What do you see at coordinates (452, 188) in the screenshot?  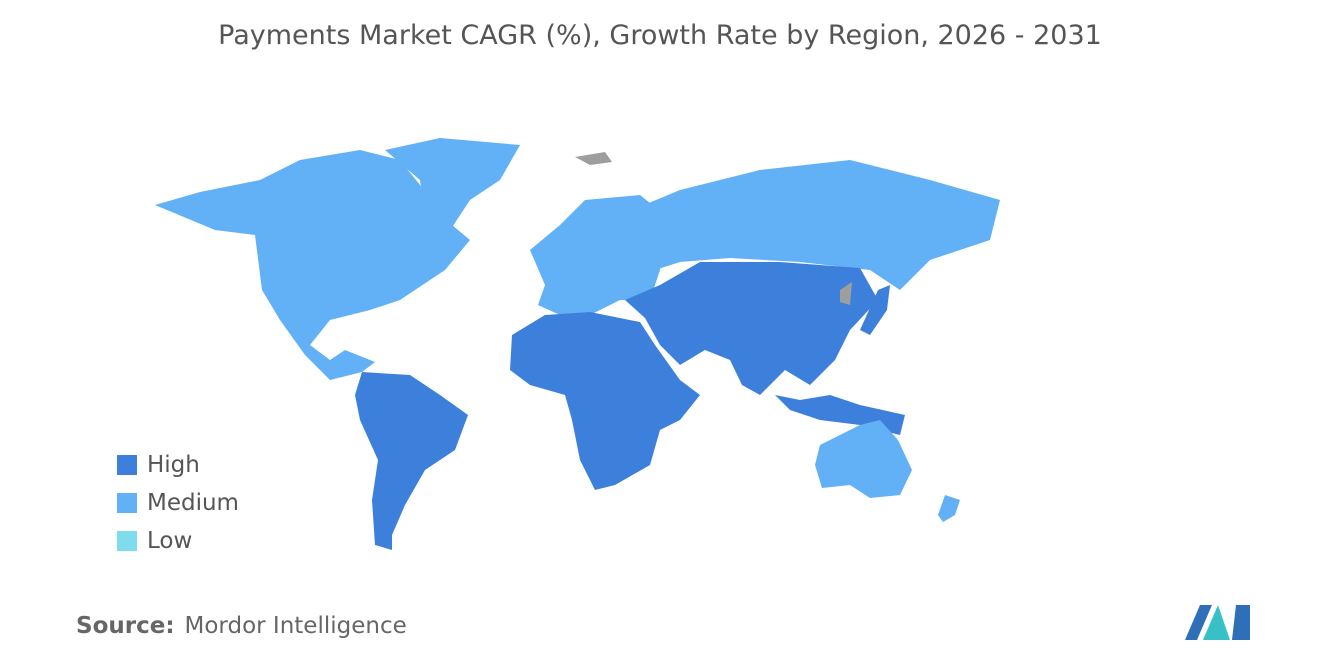 I see `region-greenland` at bounding box center [452, 188].